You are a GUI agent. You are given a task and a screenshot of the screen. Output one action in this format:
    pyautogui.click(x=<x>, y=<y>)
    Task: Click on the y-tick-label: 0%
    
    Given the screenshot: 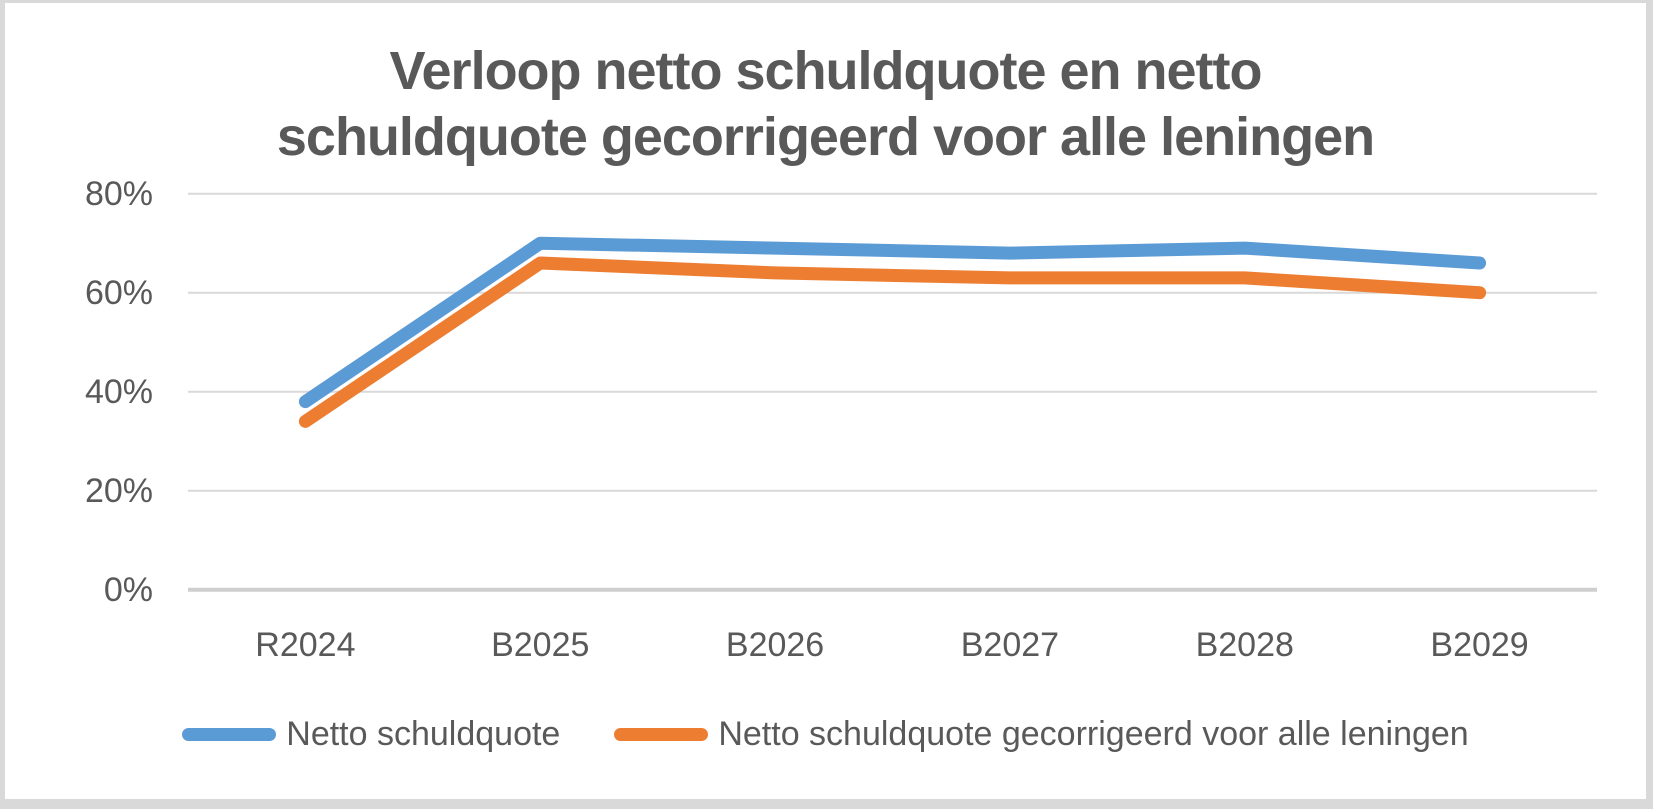 What is the action you would take?
    pyautogui.click(x=128, y=589)
    